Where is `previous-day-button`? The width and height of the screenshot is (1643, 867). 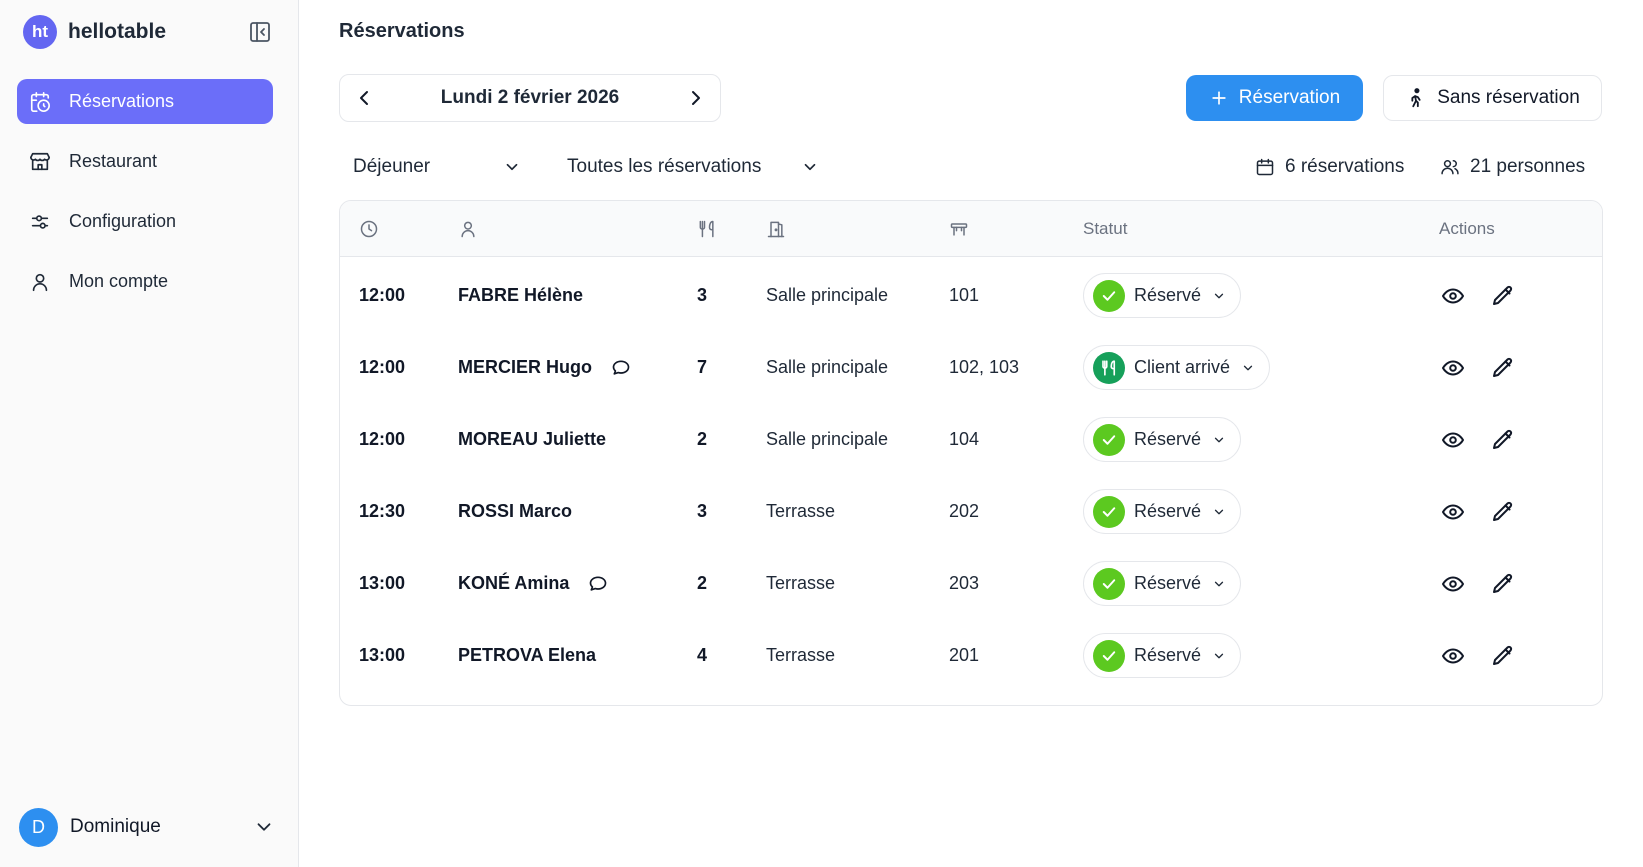 previous-day-button is located at coordinates (364, 98).